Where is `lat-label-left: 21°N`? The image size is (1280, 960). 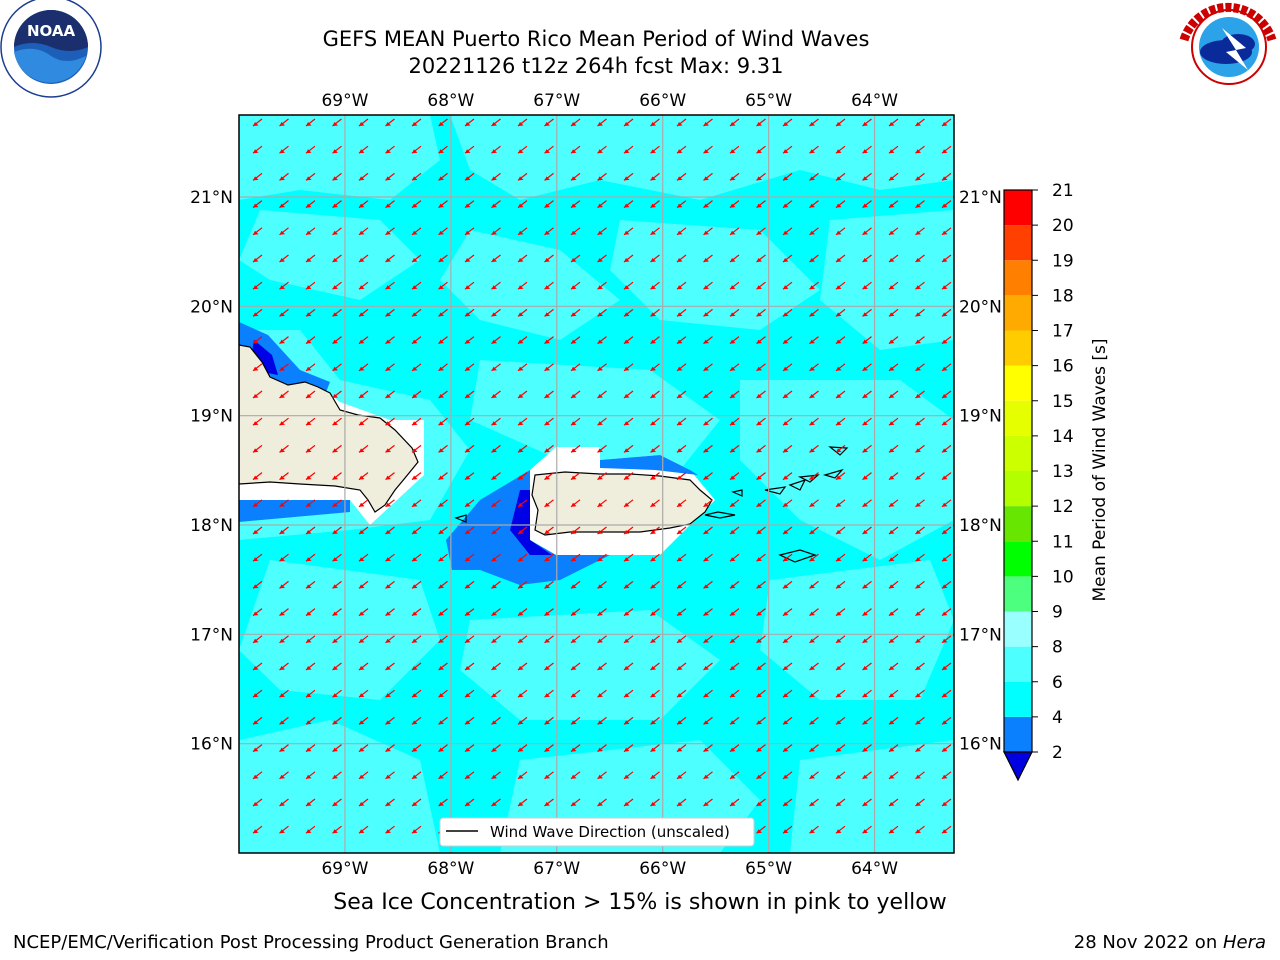
lat-label-left: 21°N is located at coordinates (211, 198).